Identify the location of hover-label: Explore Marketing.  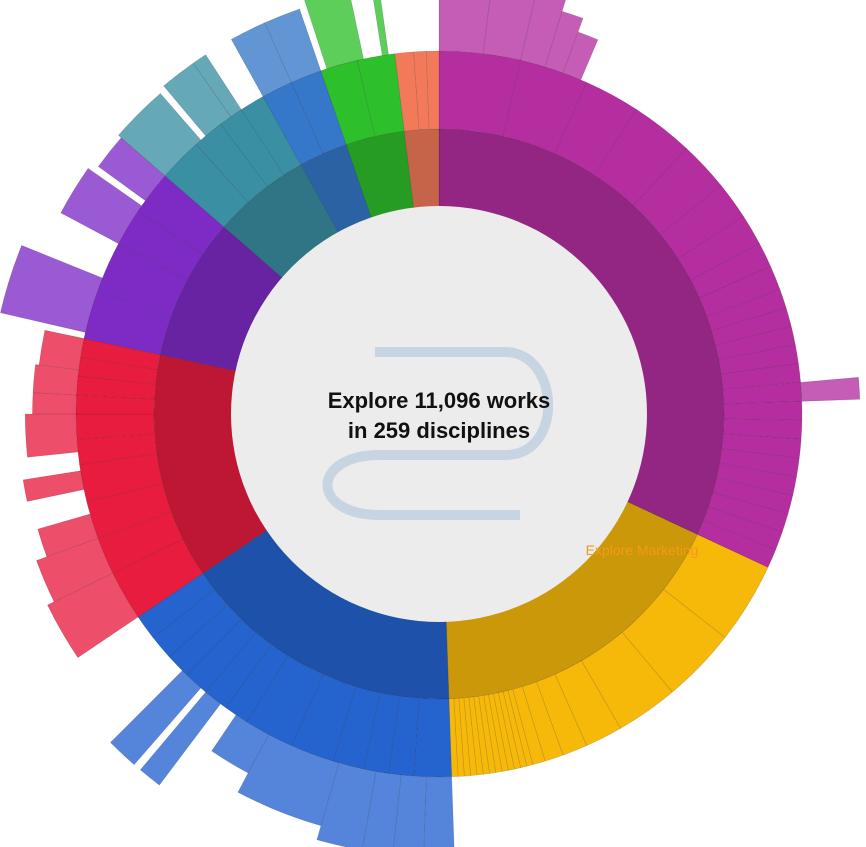
(642, 550).